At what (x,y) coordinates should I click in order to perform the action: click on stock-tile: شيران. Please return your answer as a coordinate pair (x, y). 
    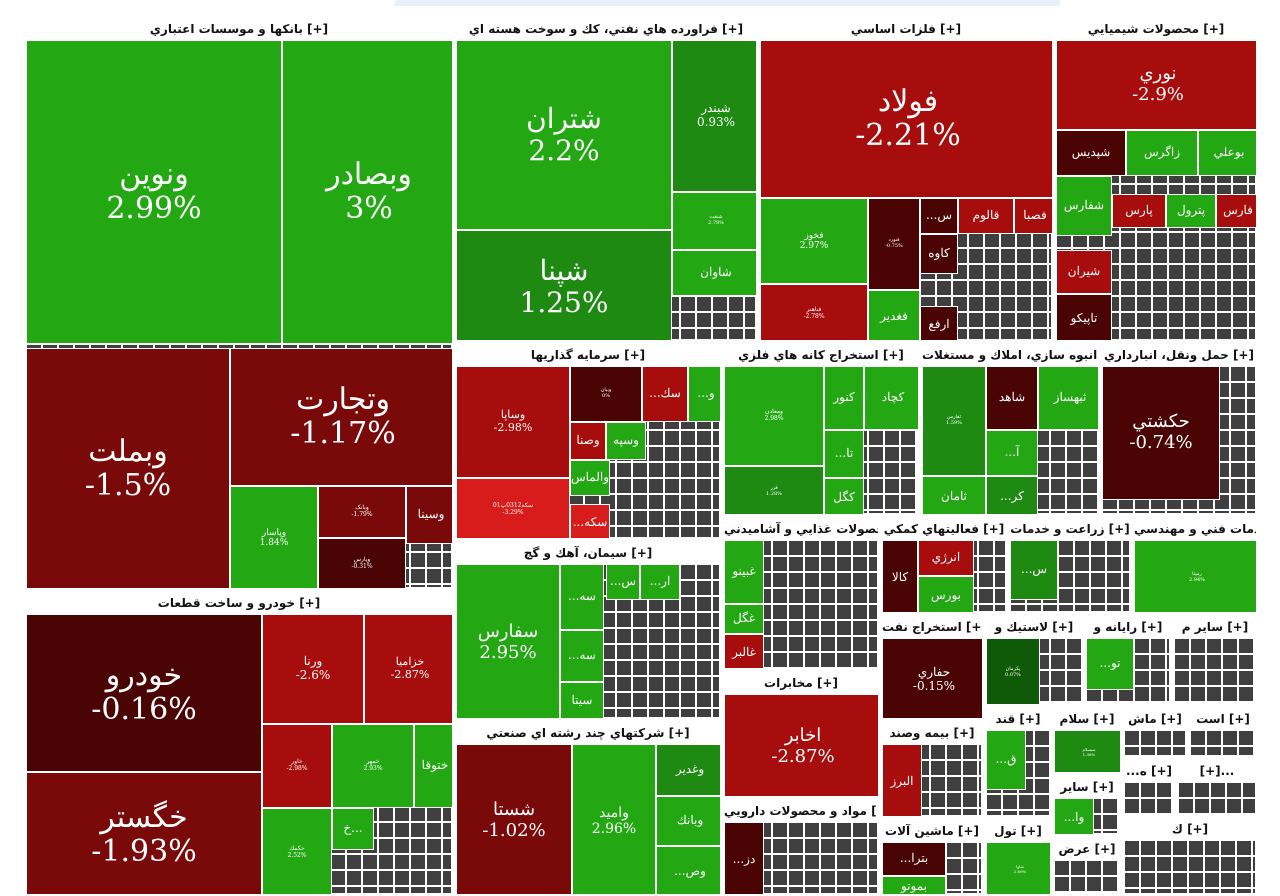
    Looking at the image, I should click on (1084, 272).